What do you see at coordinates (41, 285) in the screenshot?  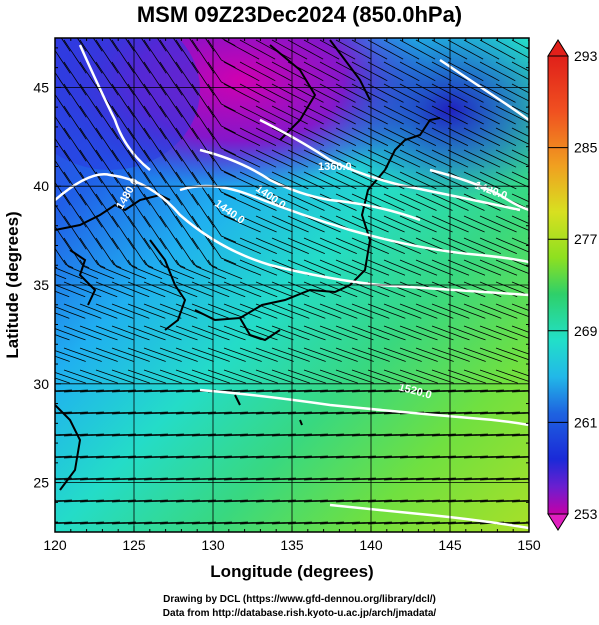 I see `y-tick-label: 35` at bounding box center [41, 285].